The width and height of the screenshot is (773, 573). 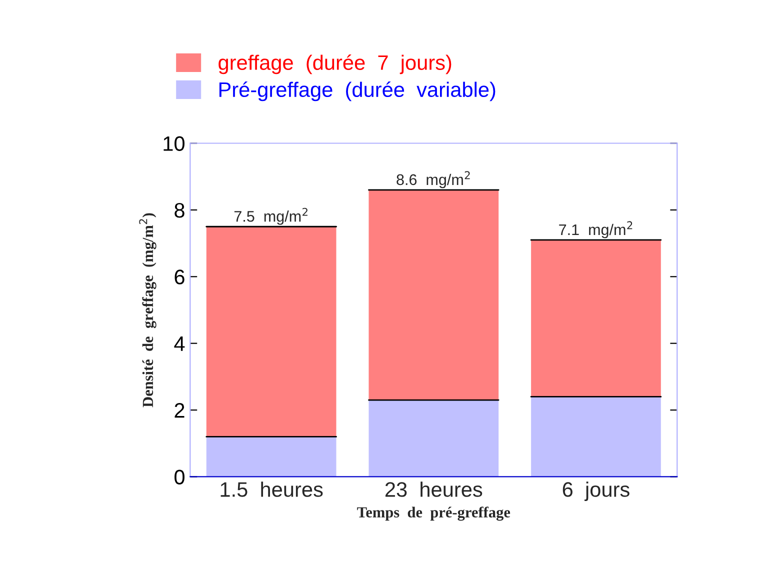 What do you see at coordinates (433, 513) in the screenshot?
I see `x-axis-title: Temps de pré-greffage` at bounding box center [433, 513].